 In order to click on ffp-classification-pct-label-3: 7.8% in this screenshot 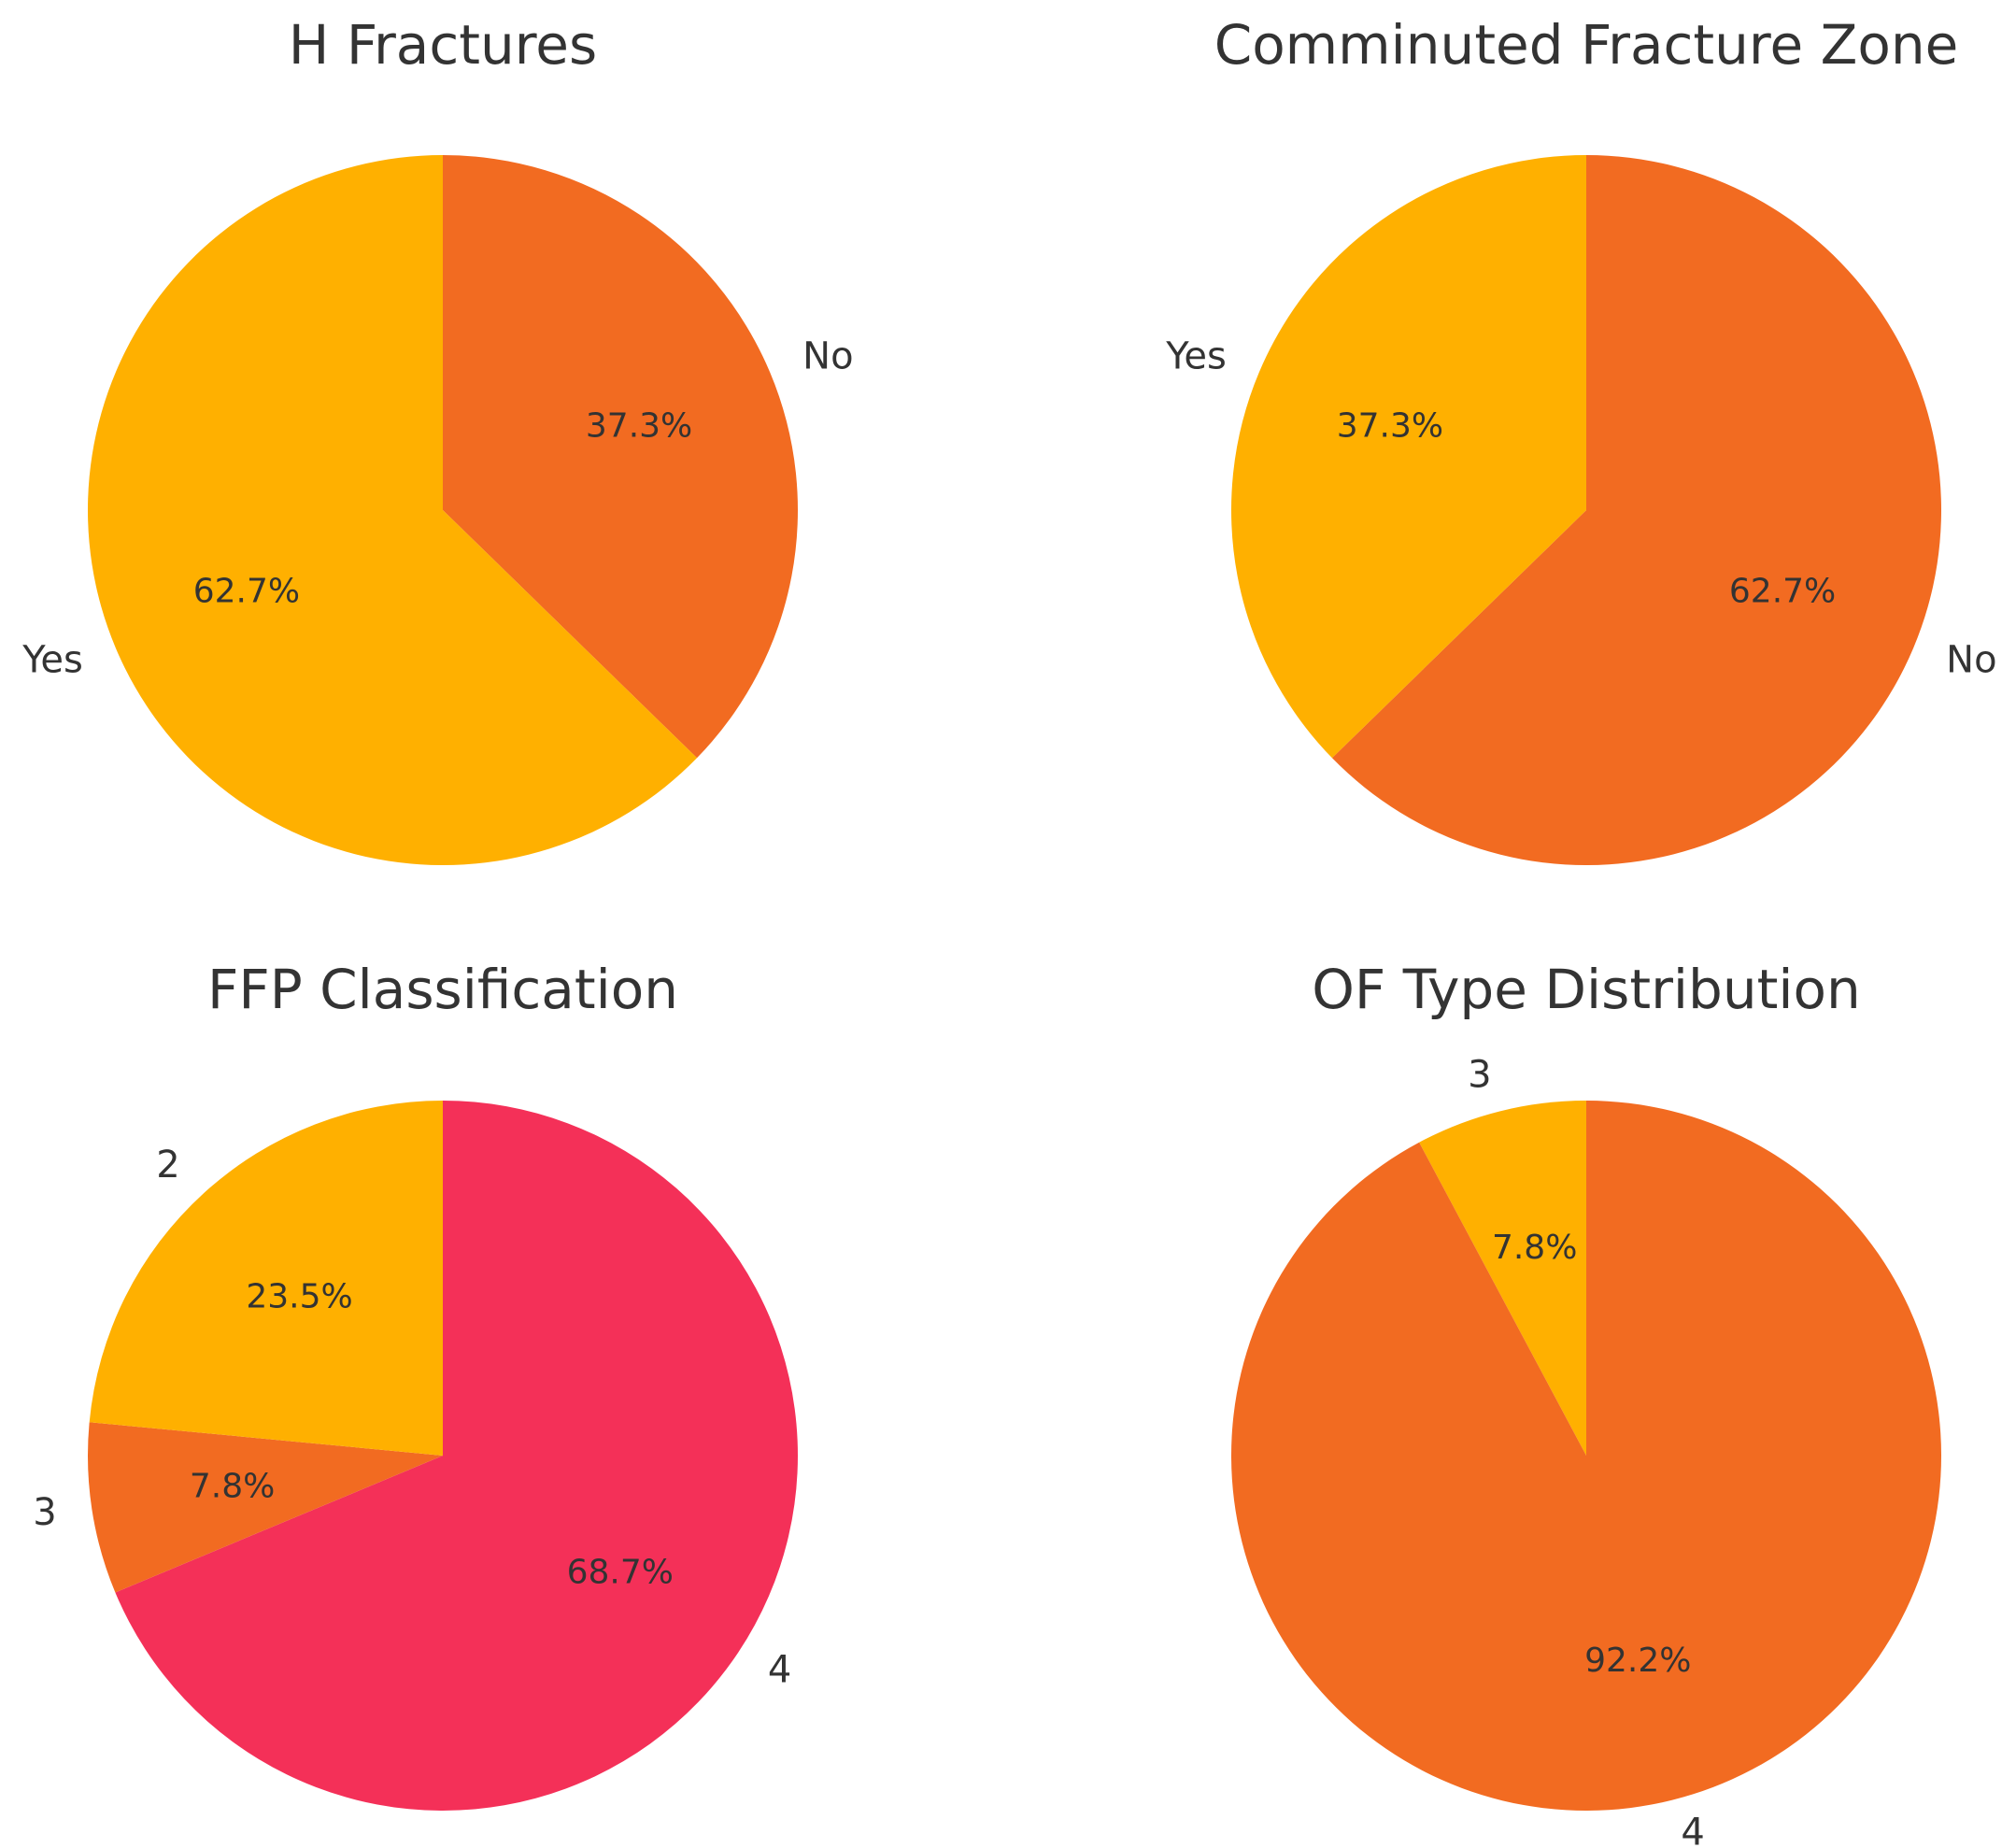, I will do `click(233, 1486)`.